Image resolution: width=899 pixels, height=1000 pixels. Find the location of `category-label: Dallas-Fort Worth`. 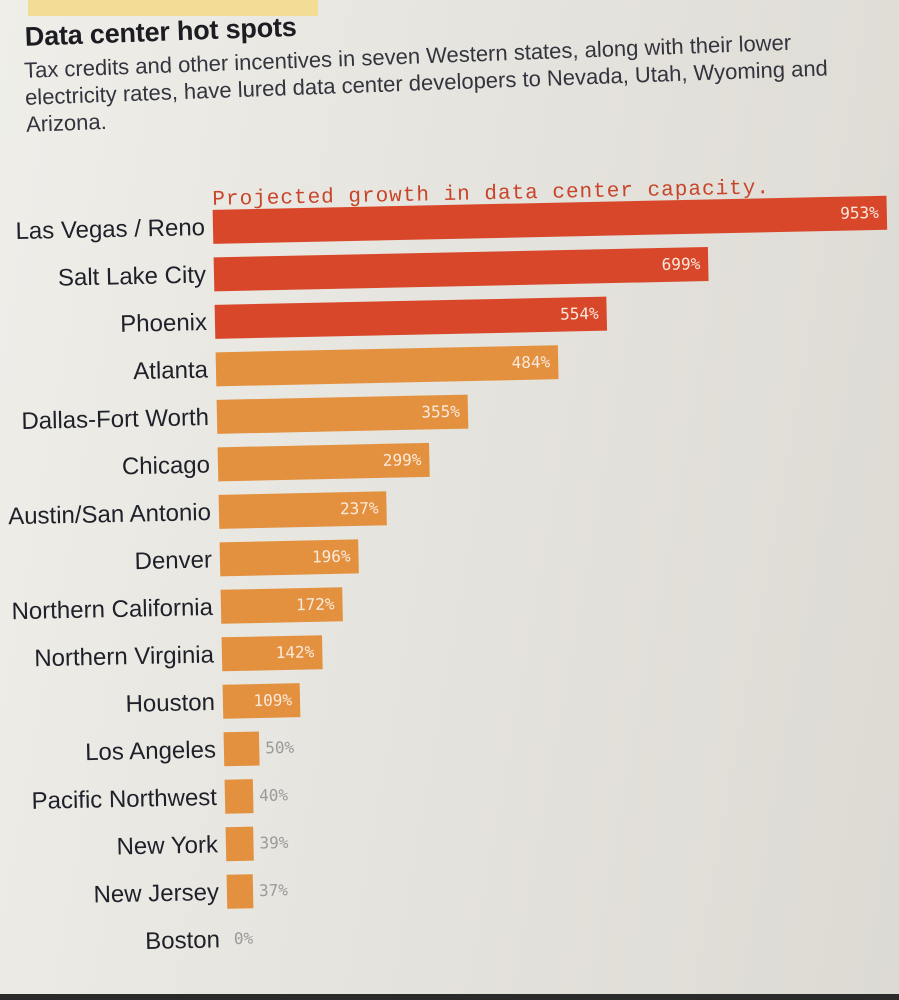

category-label: Dallas-Fort Worth is located at coordinates (115, 419).